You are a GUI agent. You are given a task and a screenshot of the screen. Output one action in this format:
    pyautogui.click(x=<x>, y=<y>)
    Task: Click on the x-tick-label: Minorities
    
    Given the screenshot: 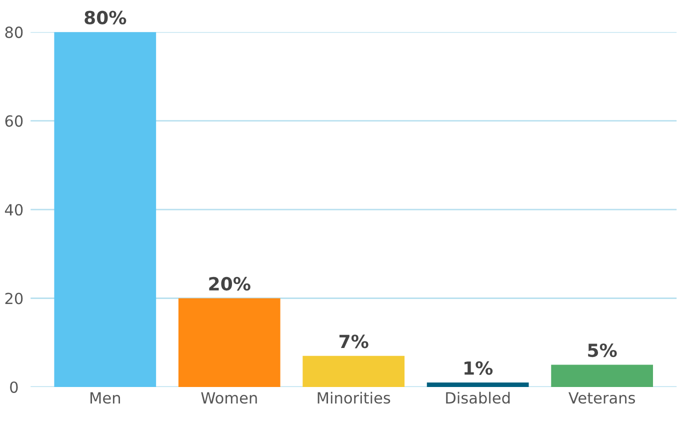 What is the action you would take?
    pyautogui.click(x=354, y=398)
    